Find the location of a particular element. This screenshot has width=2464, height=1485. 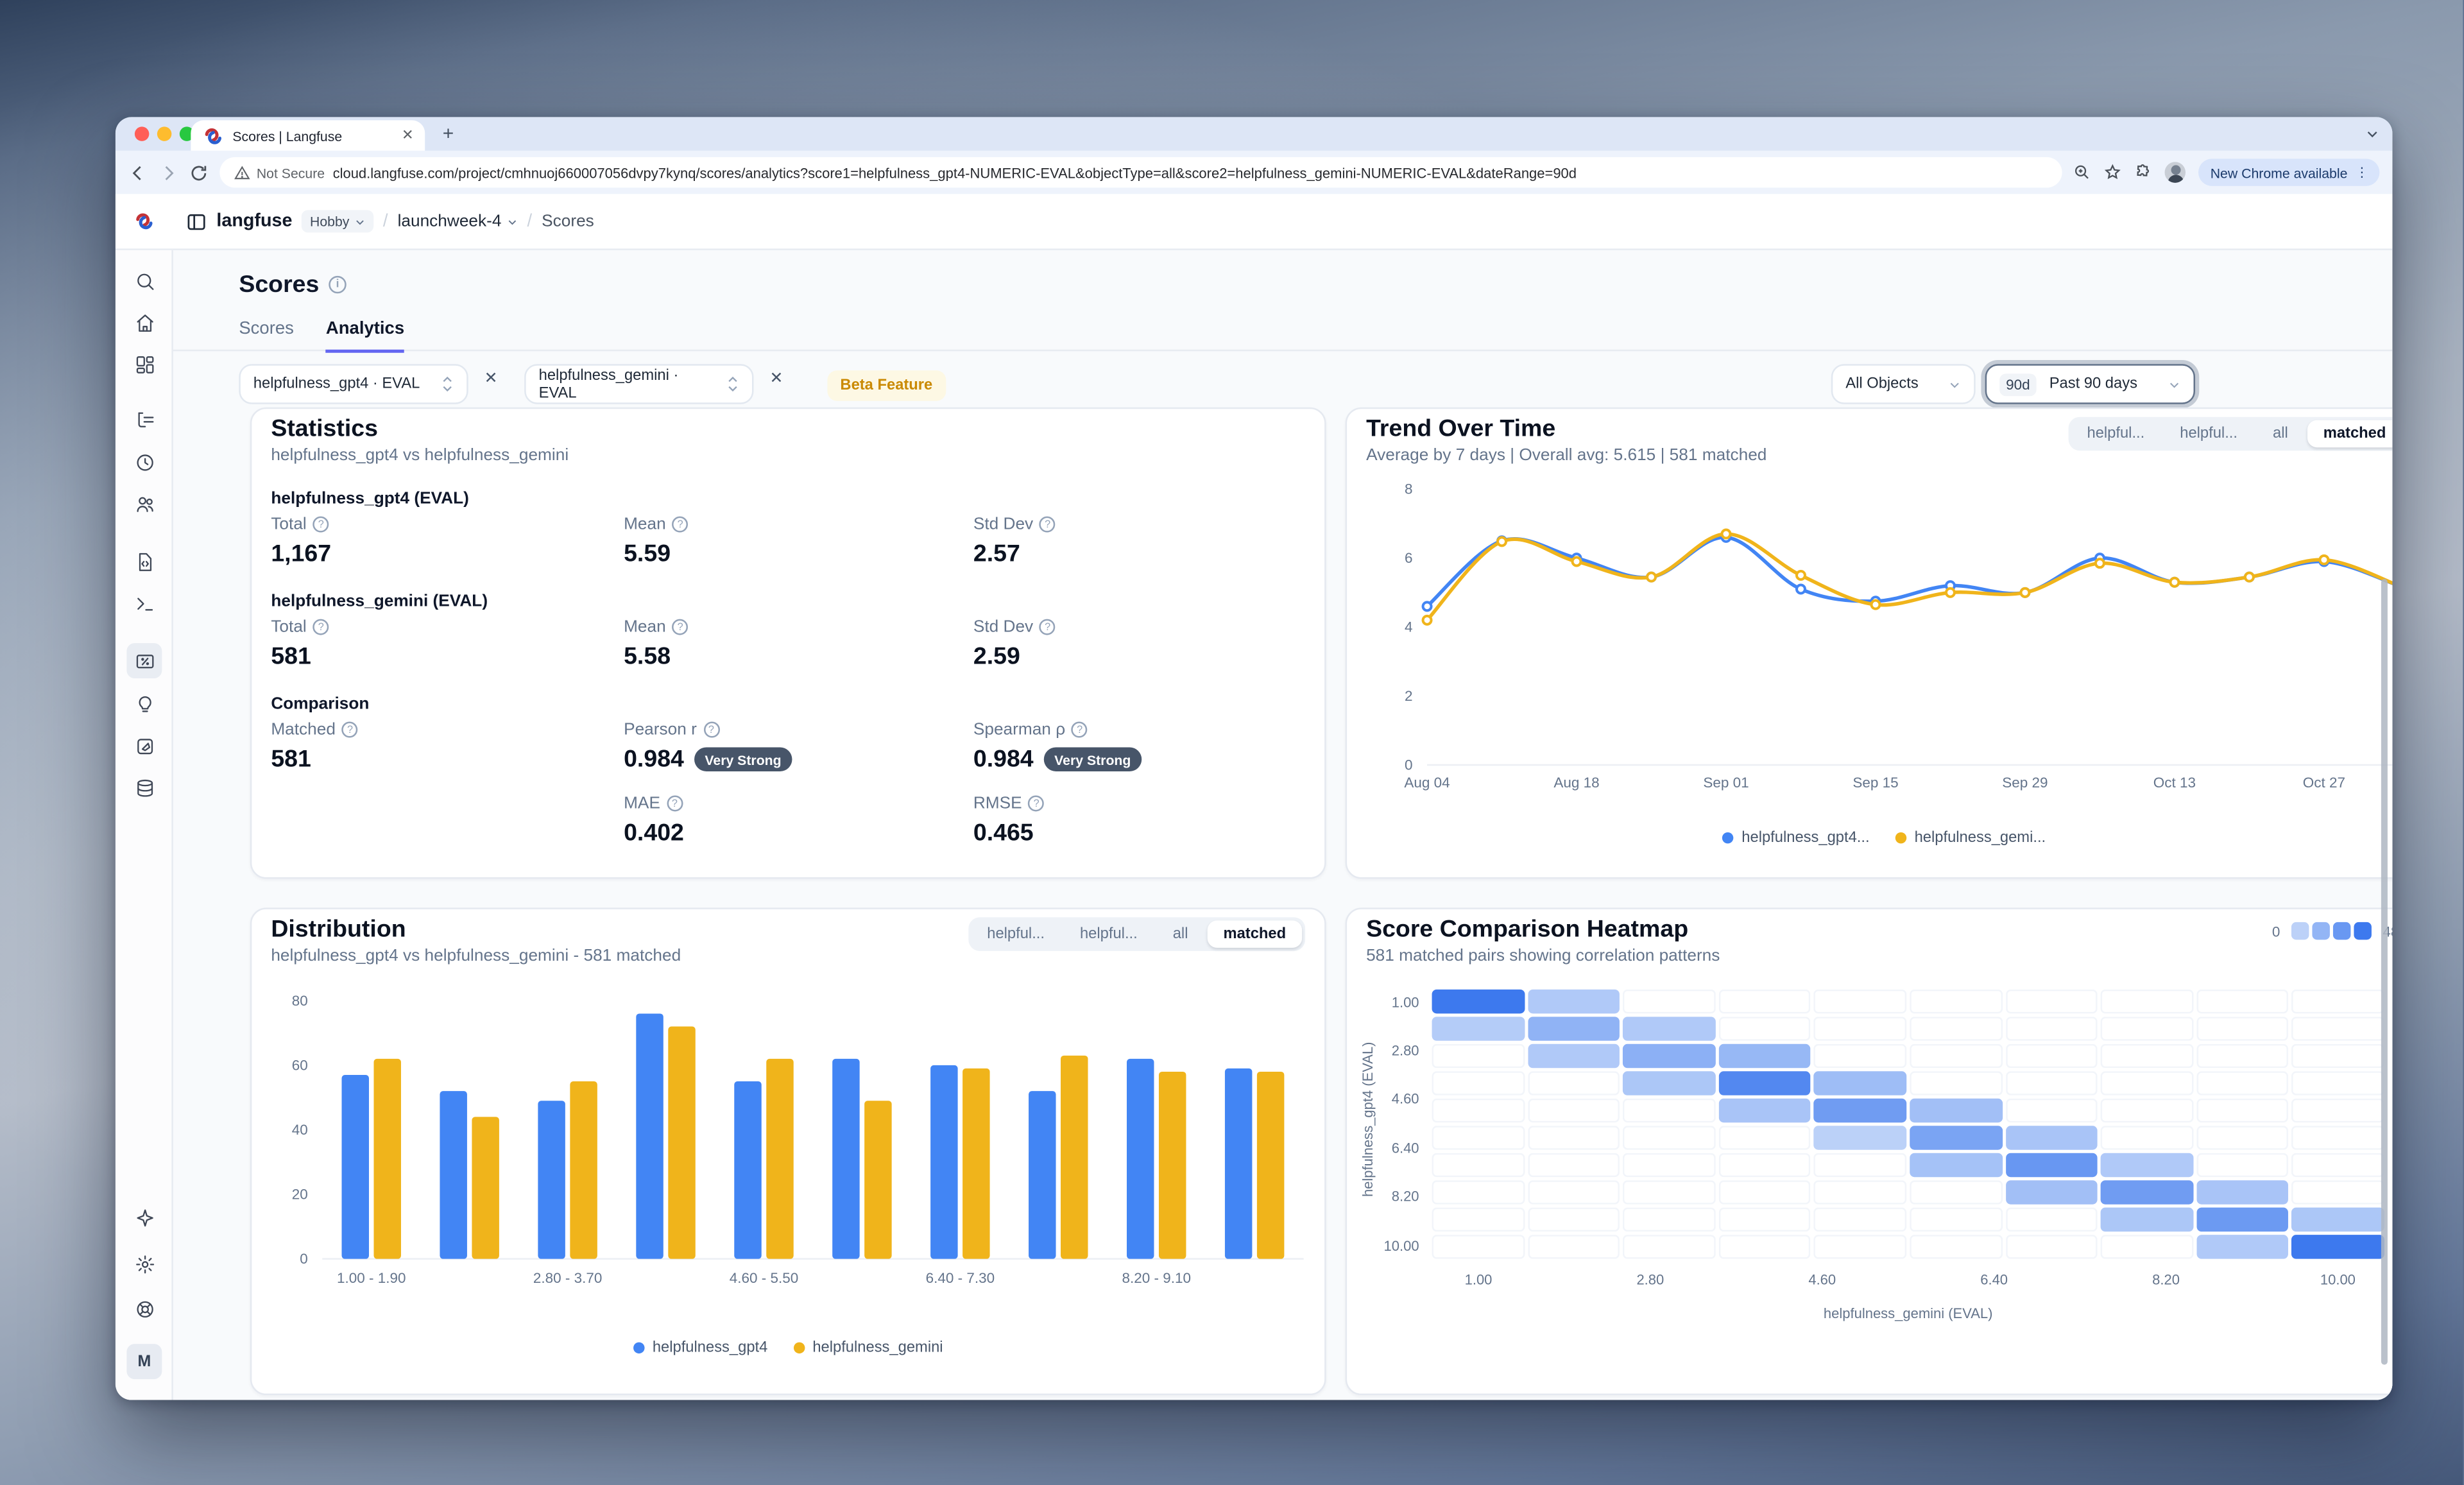

sidebar-item-sparkle-icon is located at coordinates (144, 1217).